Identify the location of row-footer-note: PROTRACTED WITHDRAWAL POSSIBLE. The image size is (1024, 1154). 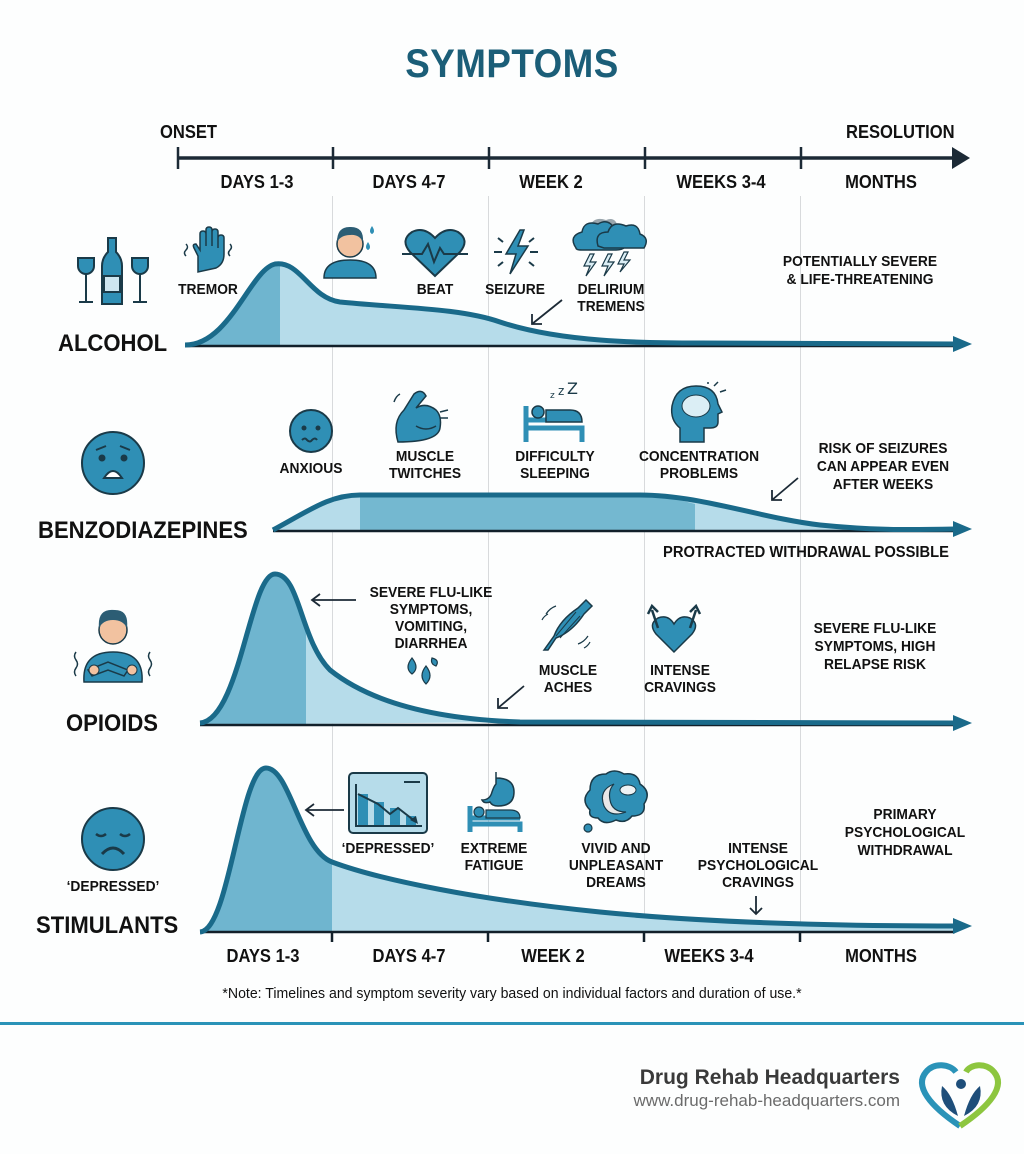
(806, 552).